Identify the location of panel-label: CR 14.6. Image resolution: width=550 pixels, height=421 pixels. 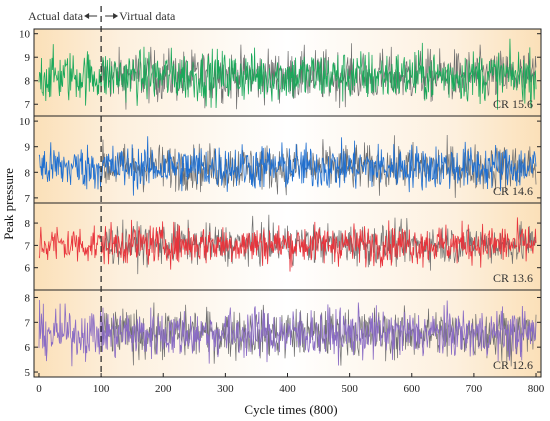
(513, 191).